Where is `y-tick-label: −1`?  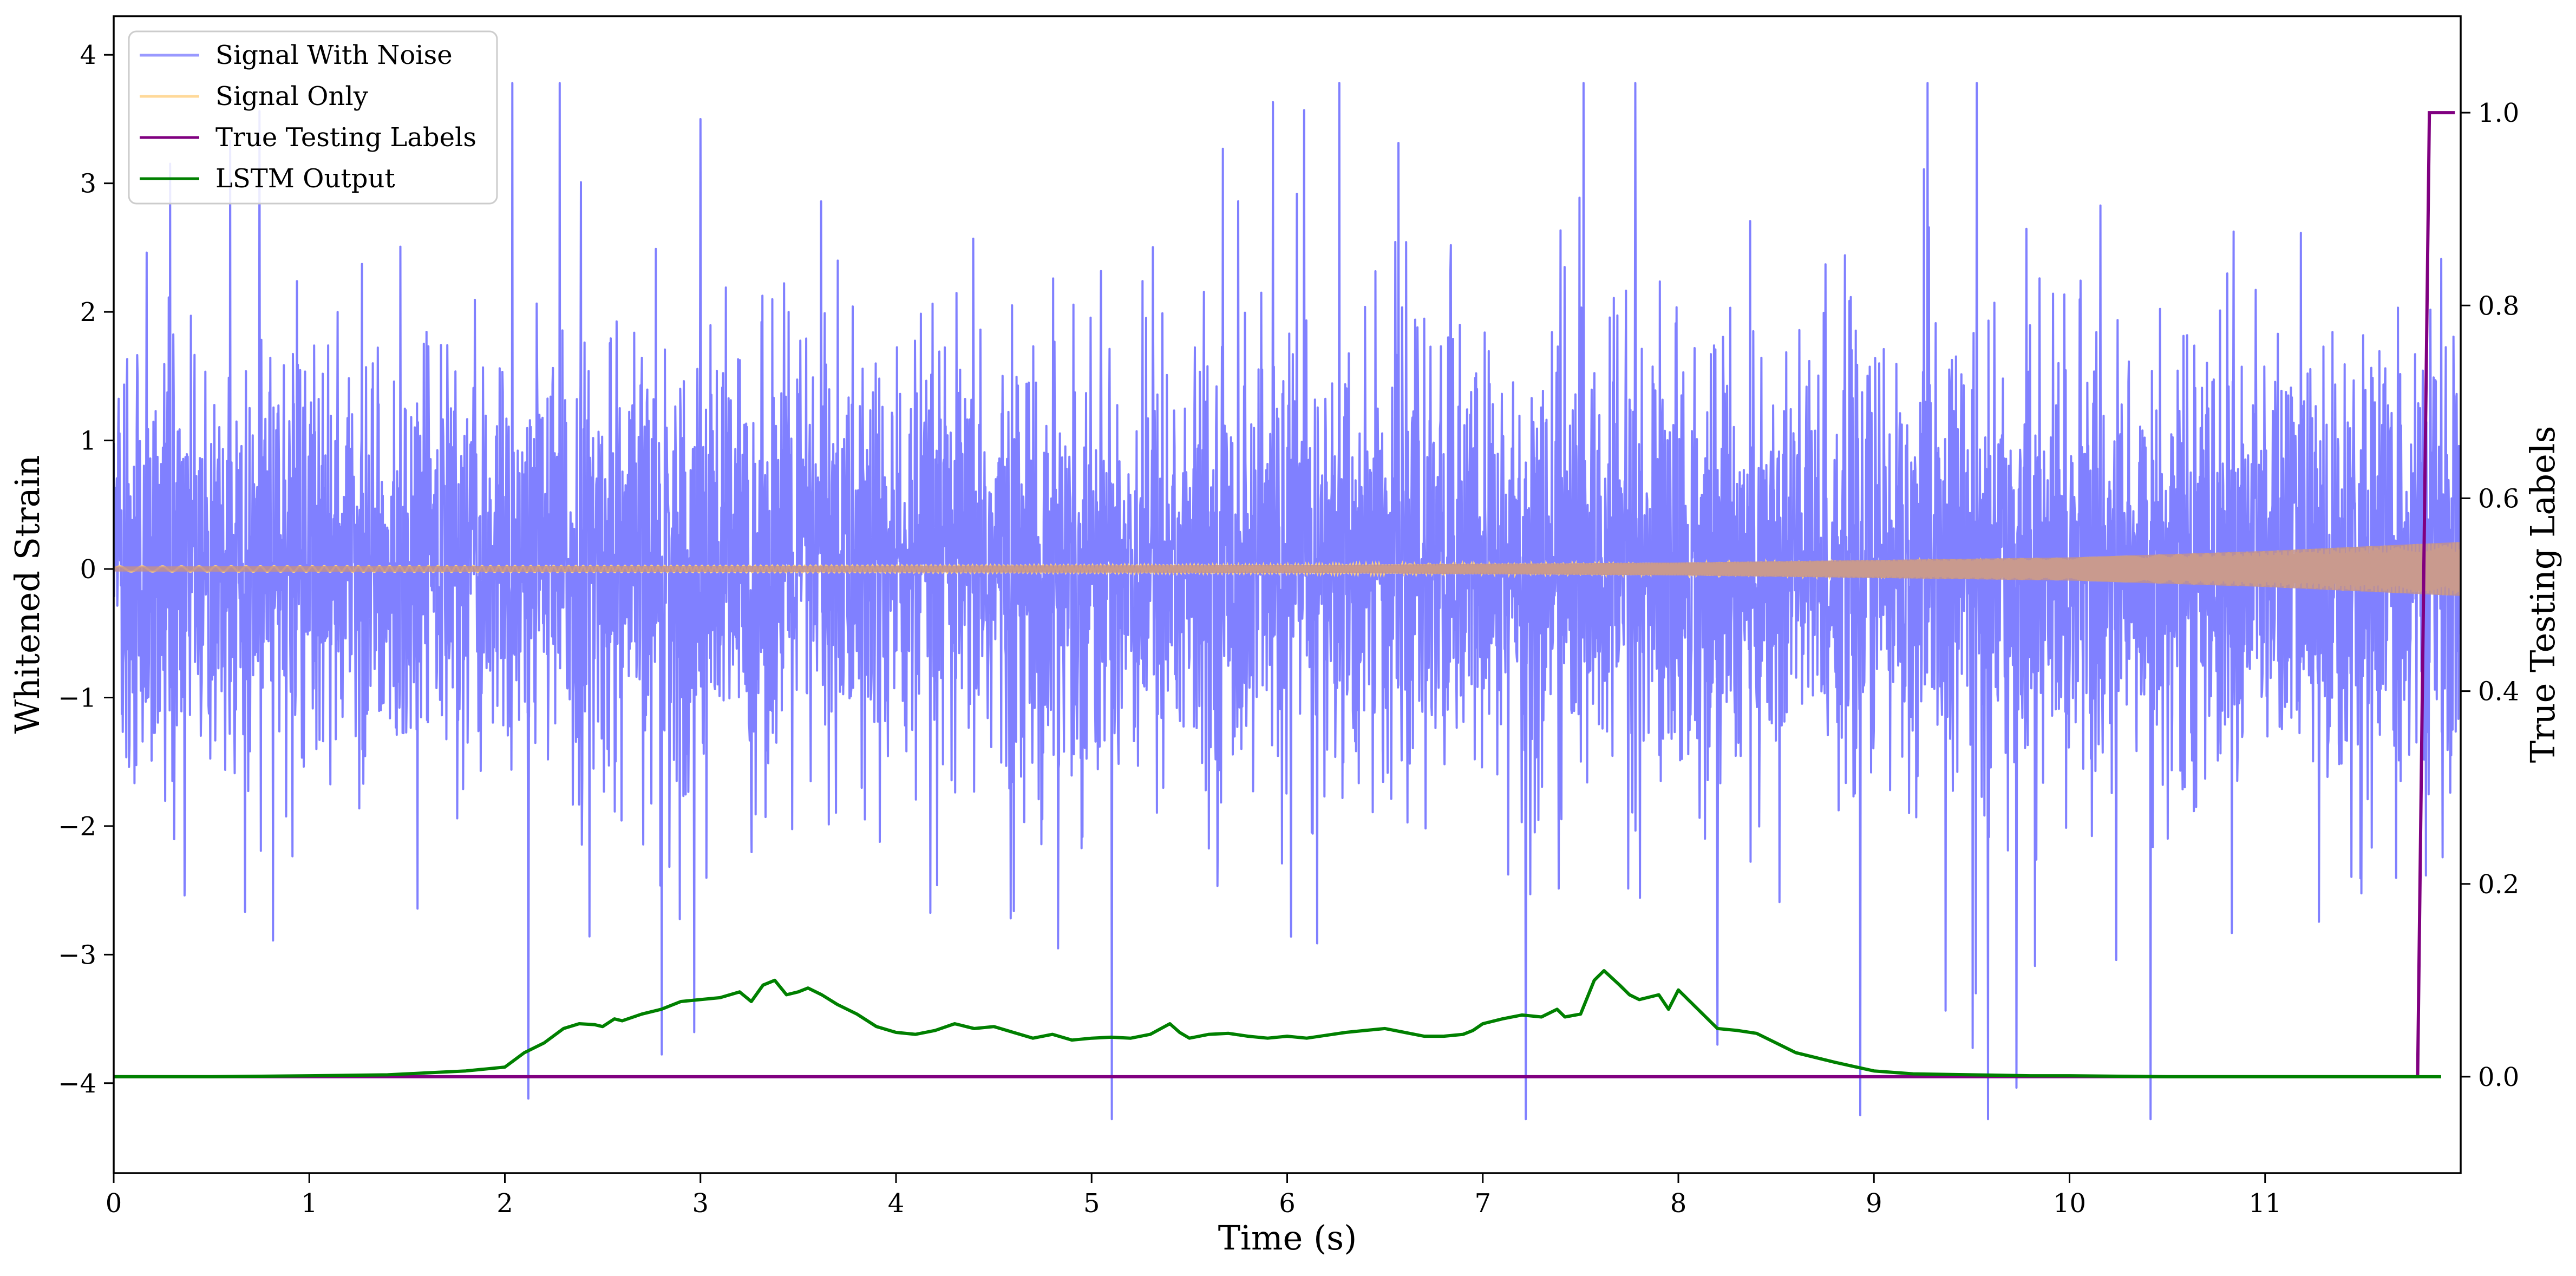 y-tick-label: −1 is located at coordinates (77, 698).